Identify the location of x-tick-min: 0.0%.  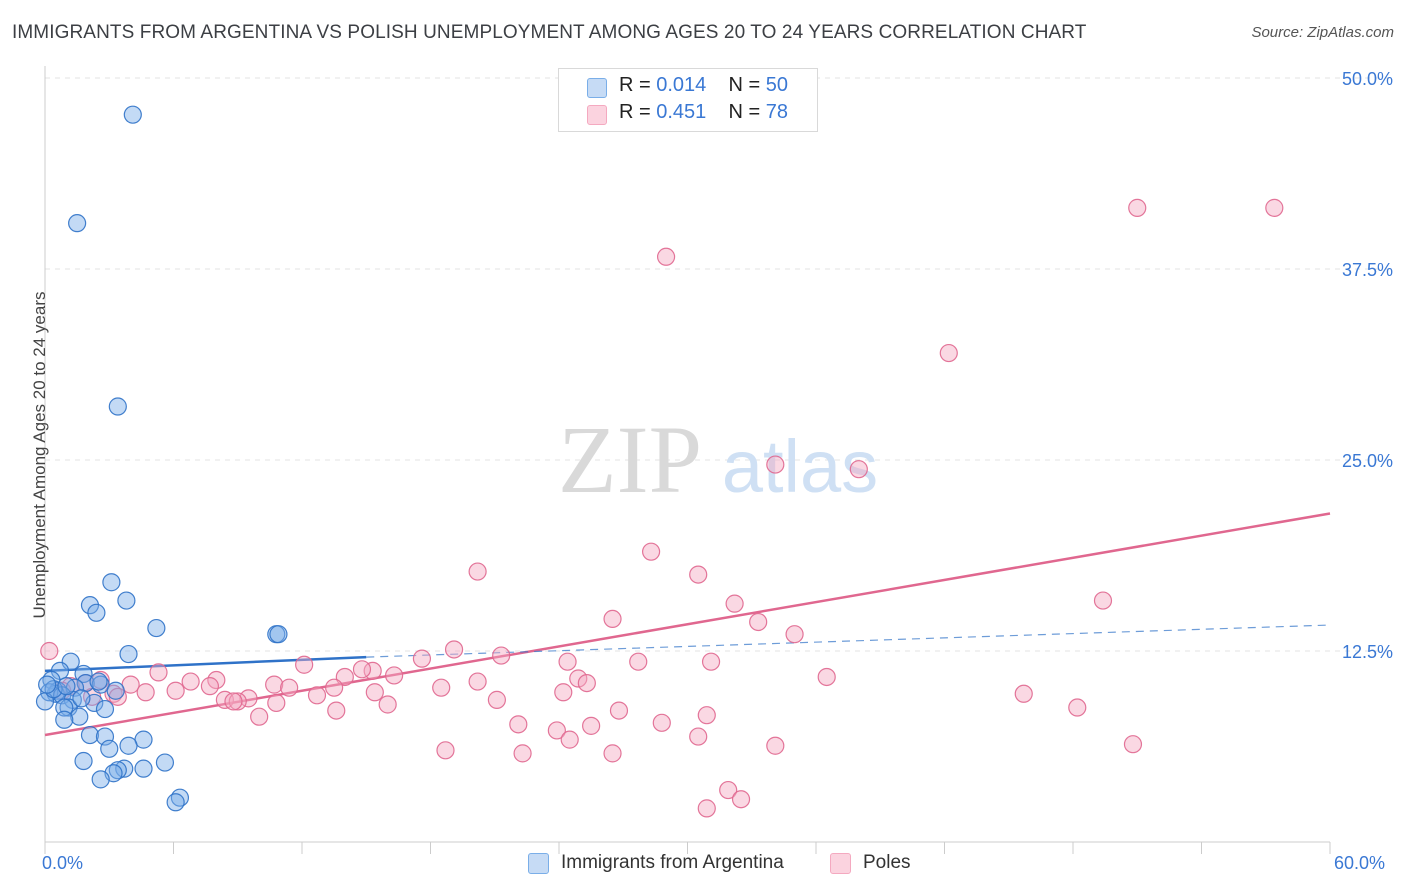
(63, 863).